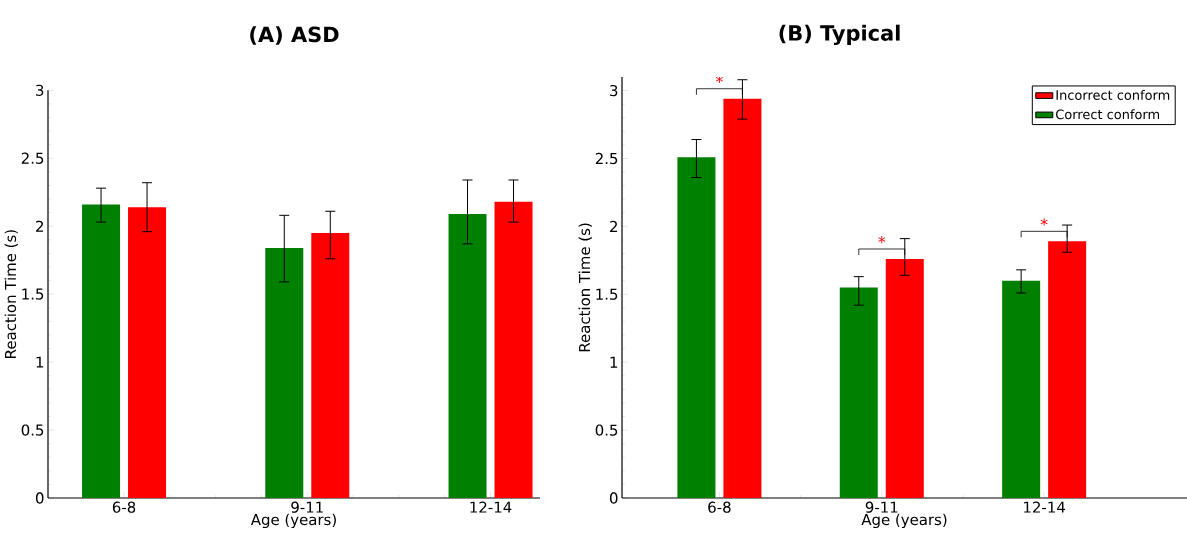  What do you see at coordinates (839, 35) in the screenshot?
I see `chart-title: (B) Typical` at bounding box center [839, 35].